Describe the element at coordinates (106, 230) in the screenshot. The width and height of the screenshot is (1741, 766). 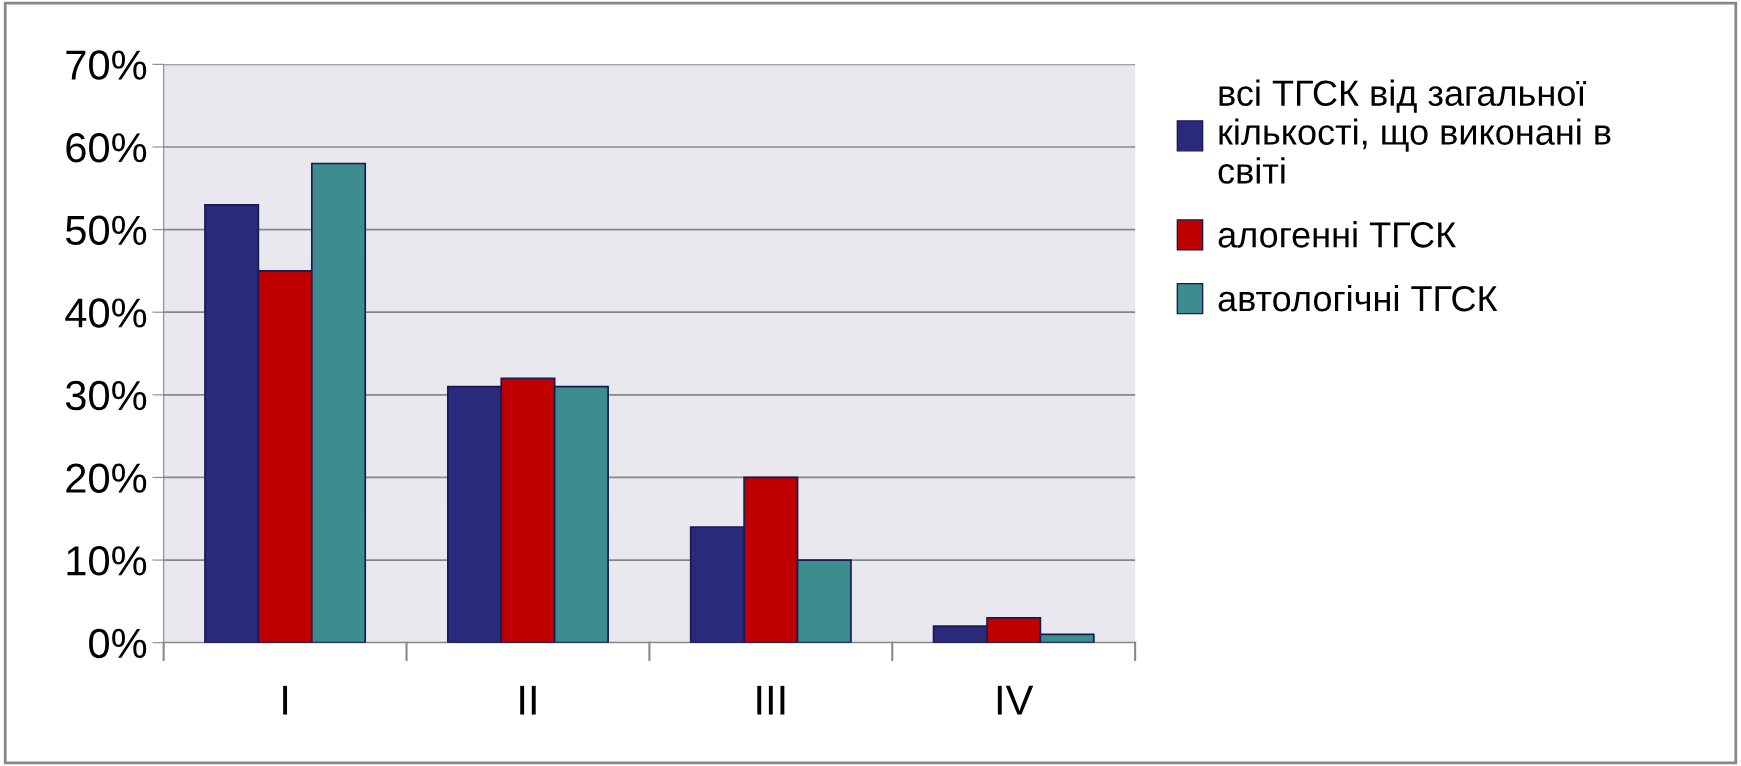
I see `y-tick-label: 50%` at that location.